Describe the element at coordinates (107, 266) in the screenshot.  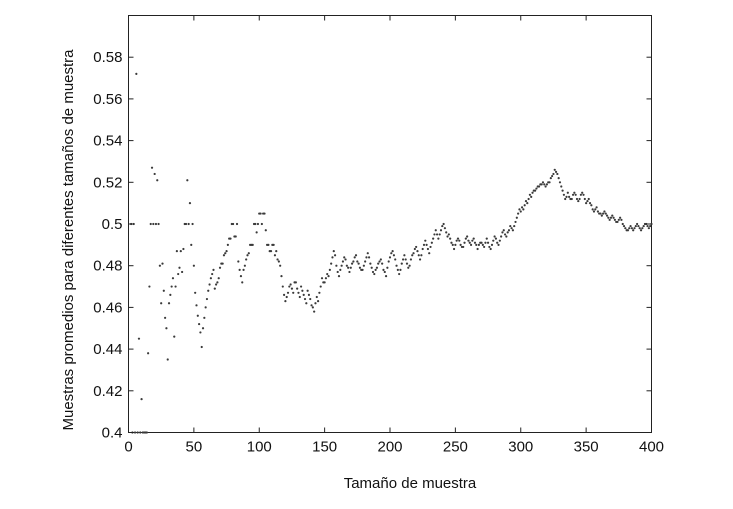
I see `y-tick-label: 0.48` at that location.